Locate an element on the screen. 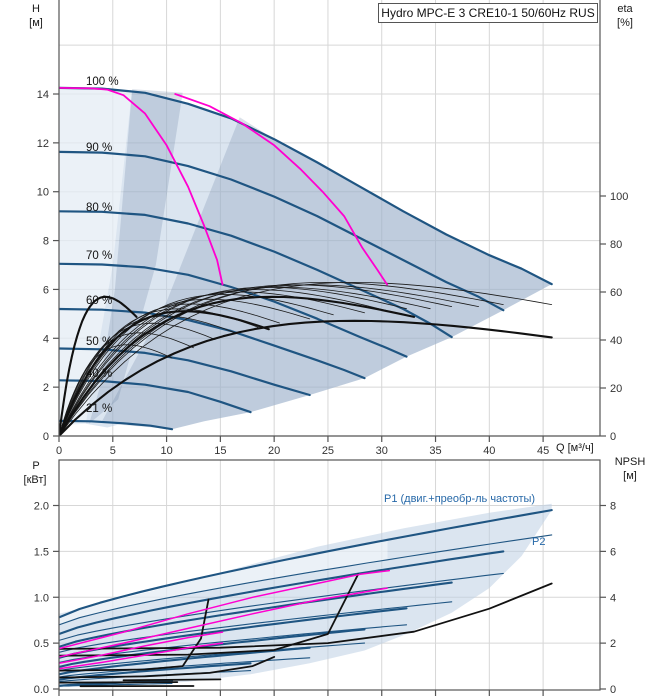 The image size is (658, 700). tick-label: 25 is located at coordinates (328, 451).